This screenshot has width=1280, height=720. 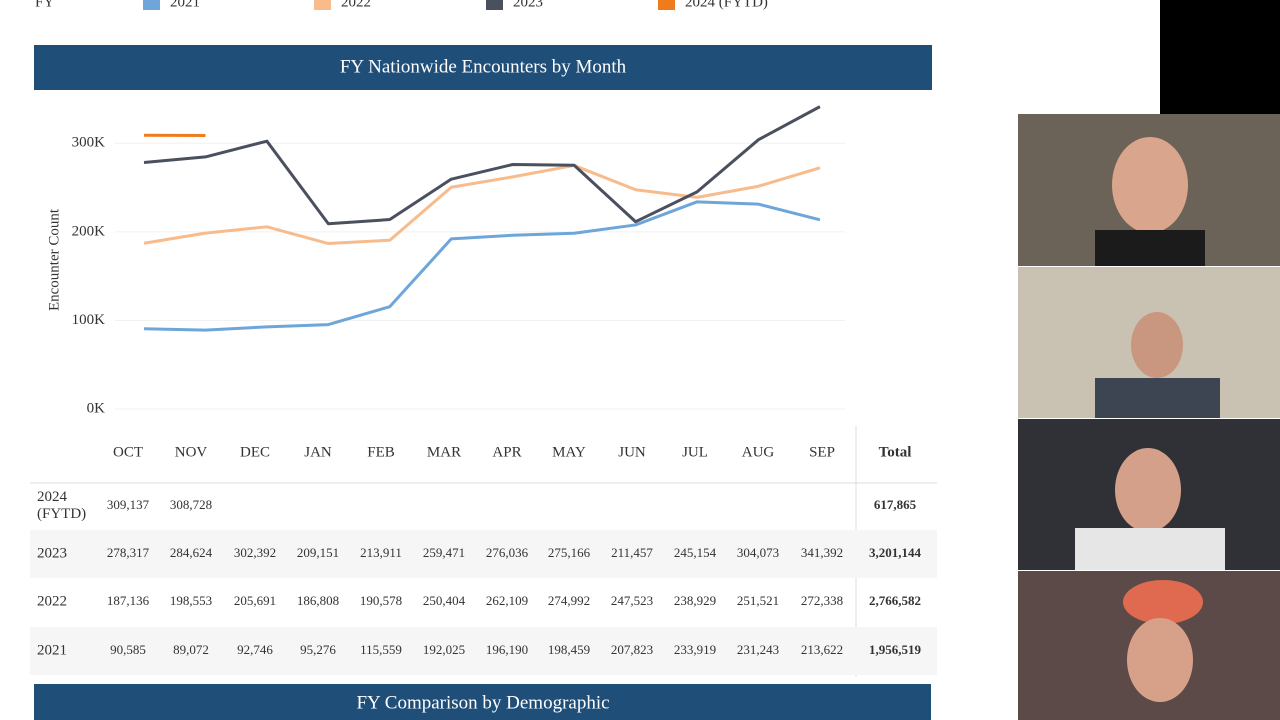 I want to click on table-cell: 231,243, so click(x=758, y=649).